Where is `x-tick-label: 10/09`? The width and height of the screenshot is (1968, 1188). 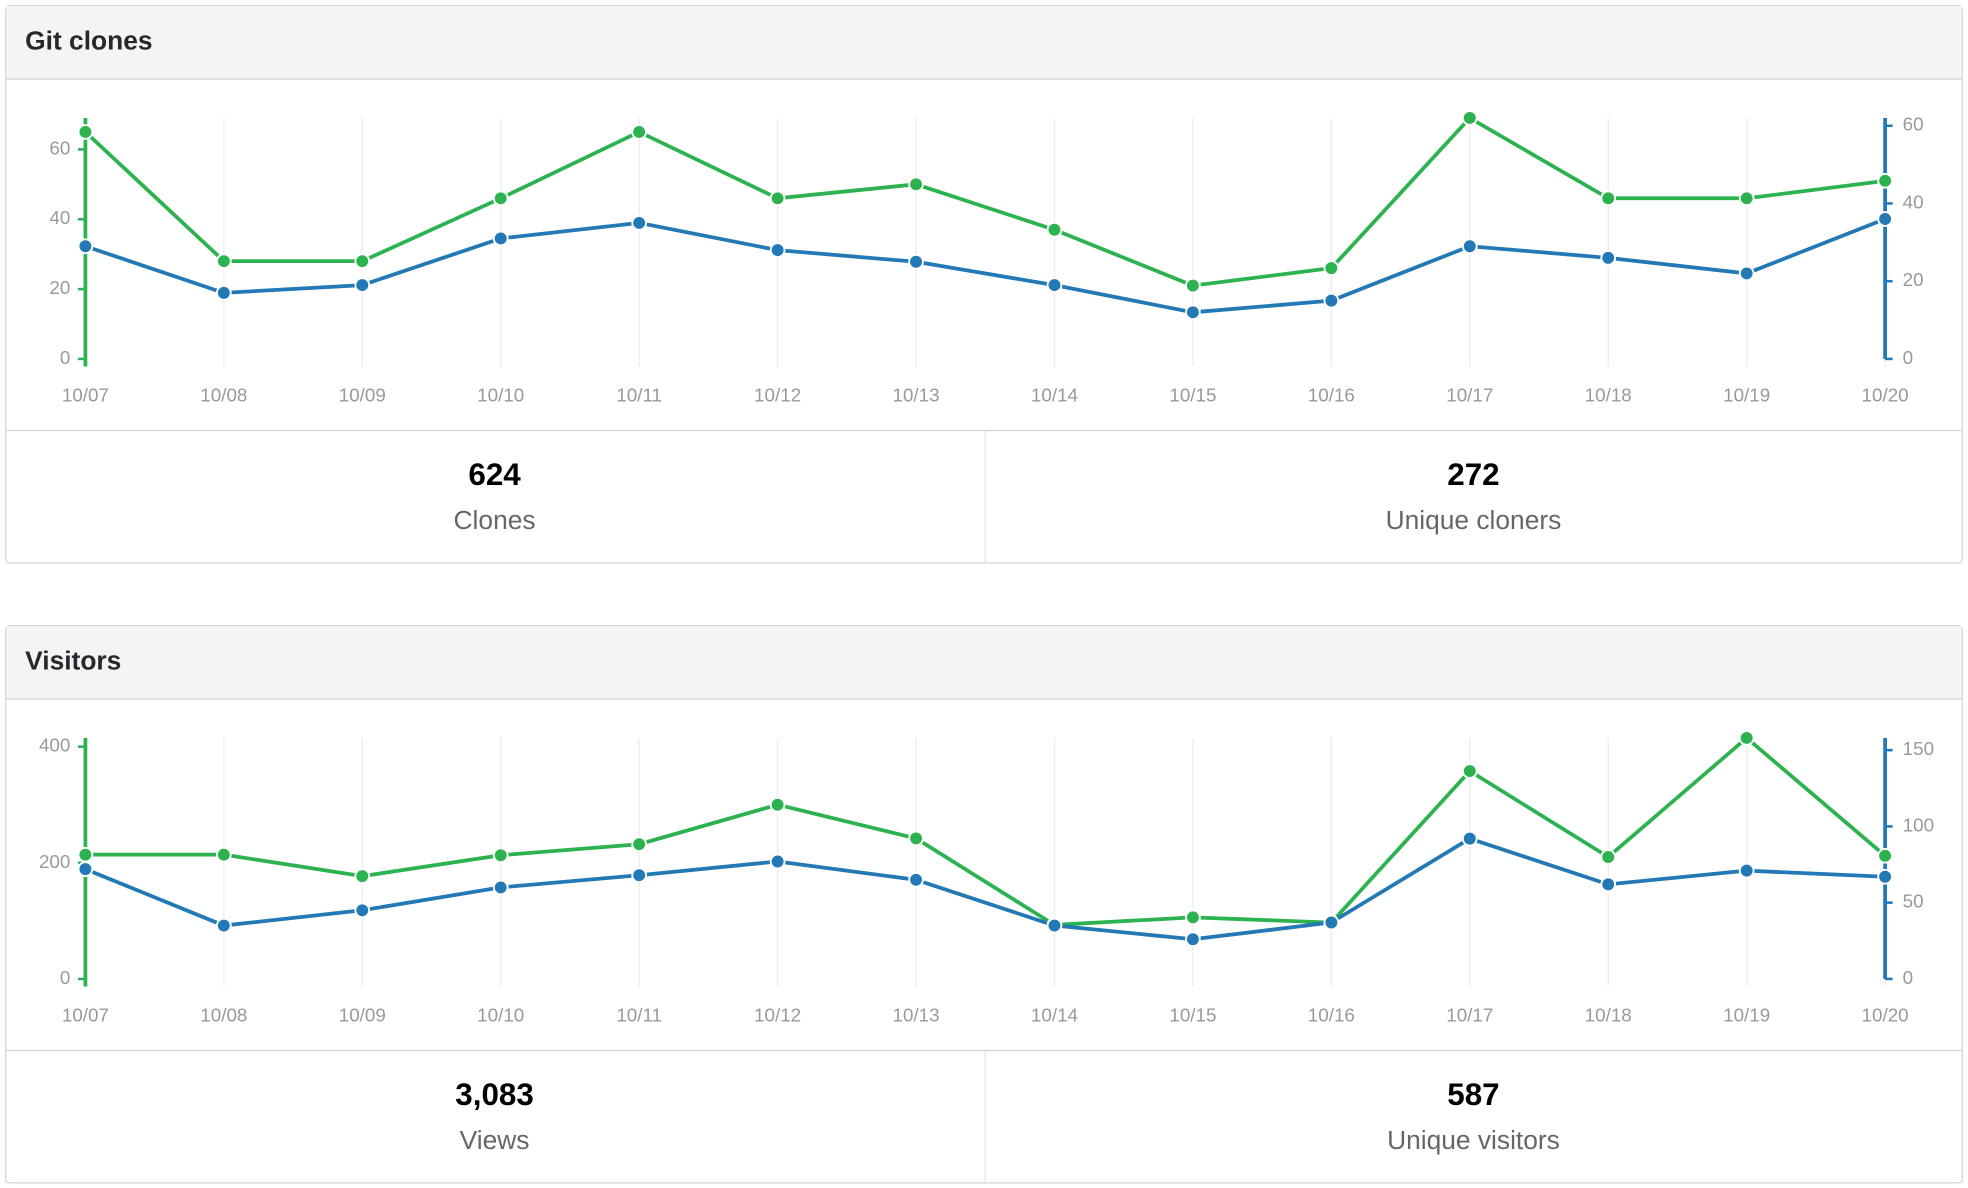 x-tick-label: 10/09 is located at coordinates (362, 395).